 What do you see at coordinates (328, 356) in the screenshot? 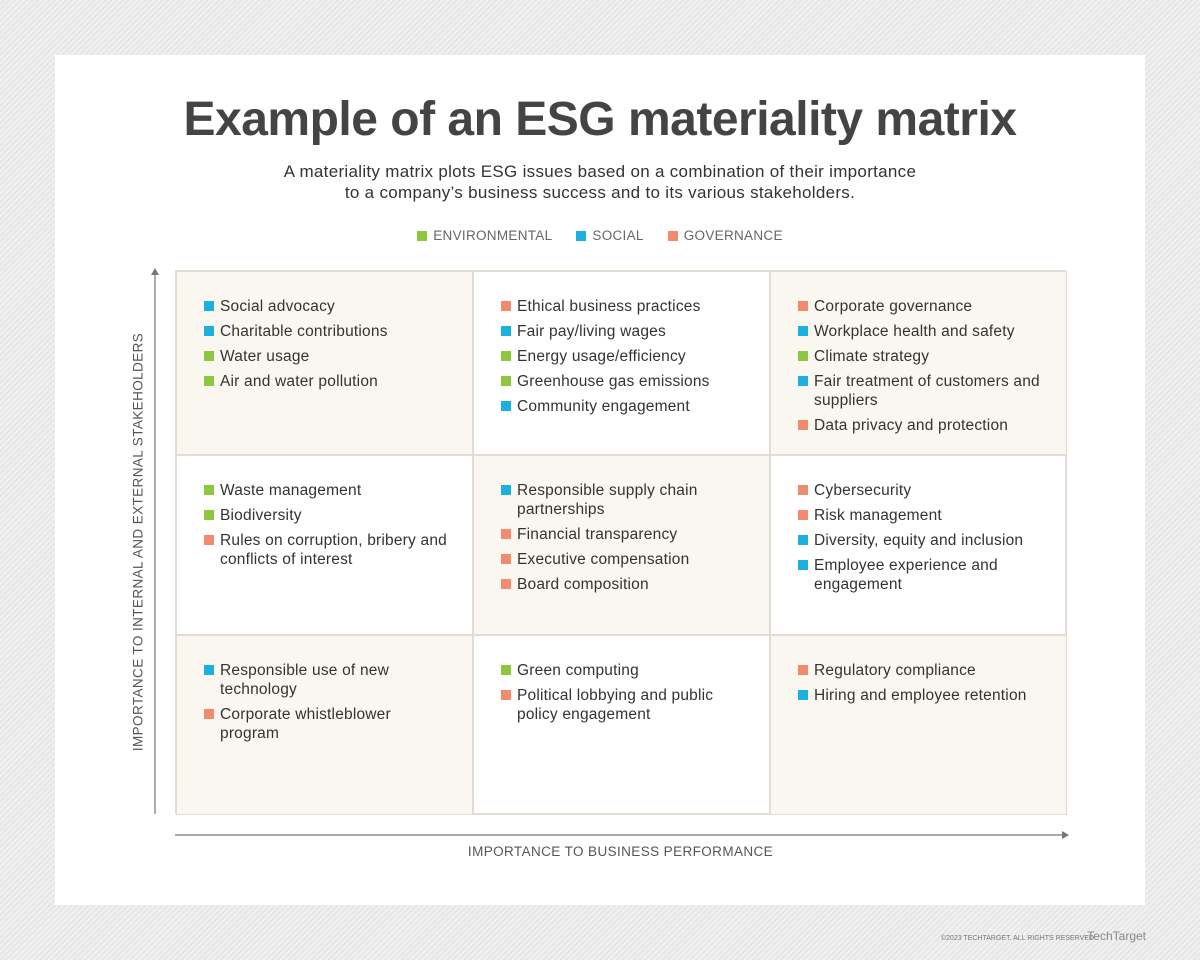
I see `issue: Water usage` at bounding box center [328, 356].